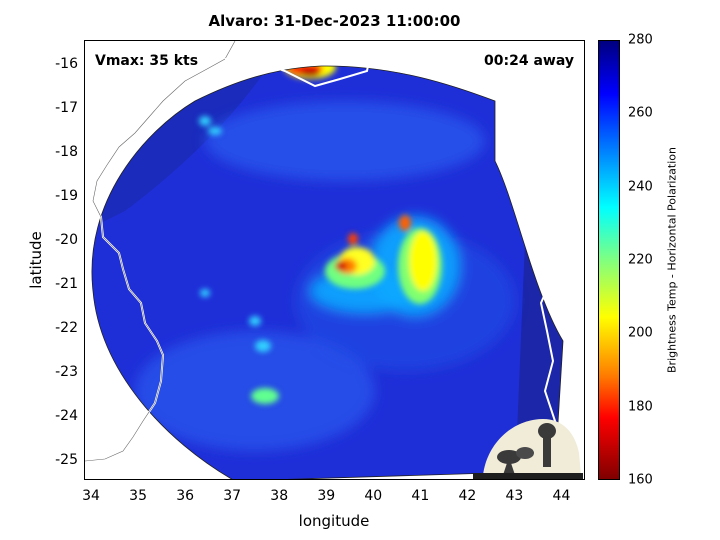 The image size is (720, 540). Describe the element at coordinates (529, 61) in the screenshot. I see `time-away-label: 00:24 away` at that location.